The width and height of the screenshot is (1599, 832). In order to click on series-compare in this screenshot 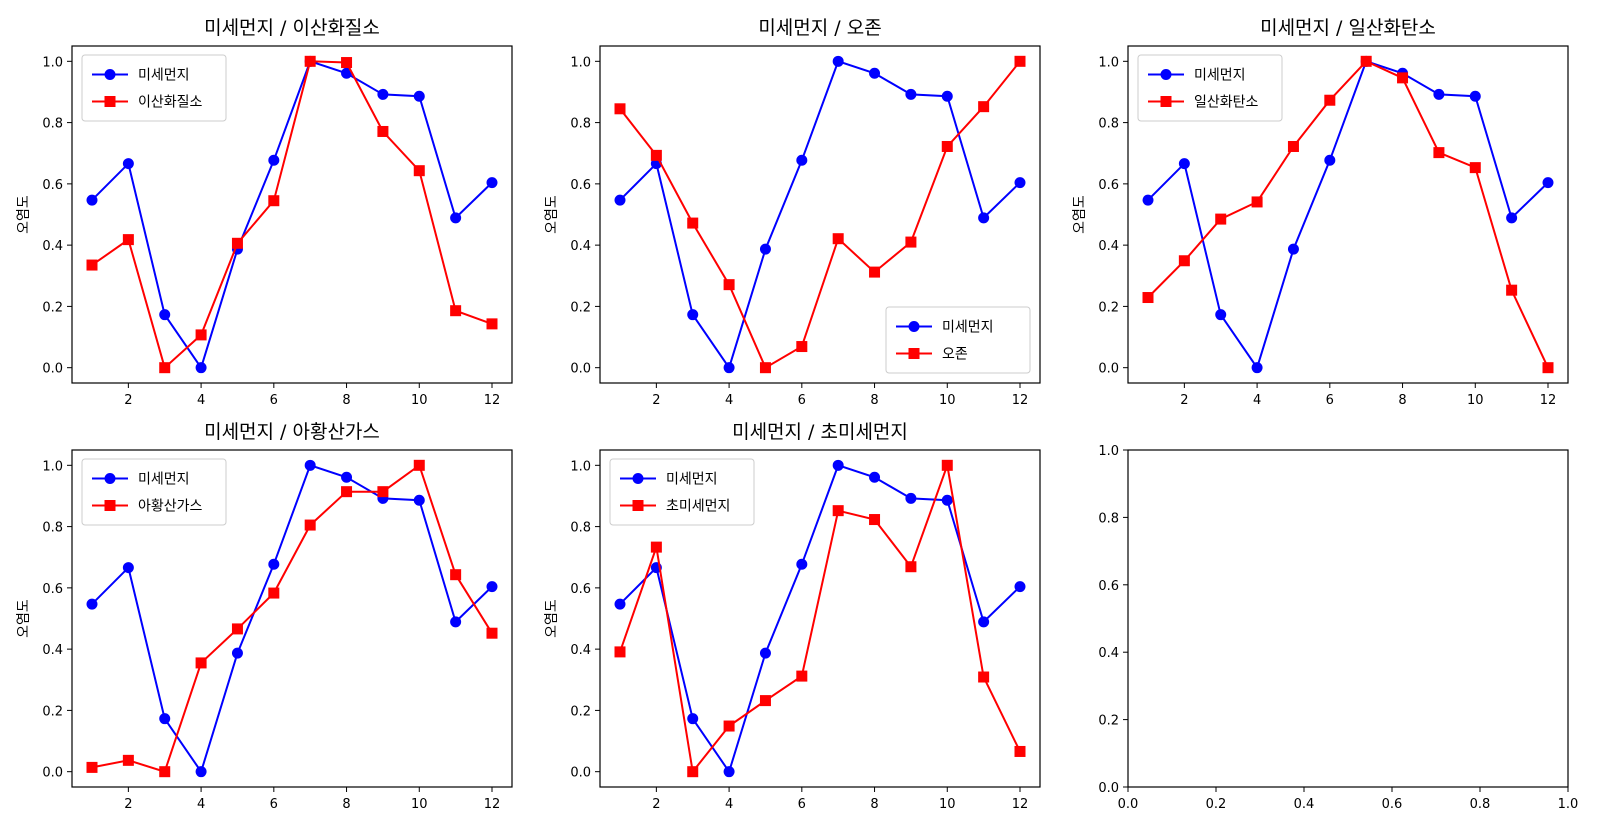, I will do `click(1348, 214)`.